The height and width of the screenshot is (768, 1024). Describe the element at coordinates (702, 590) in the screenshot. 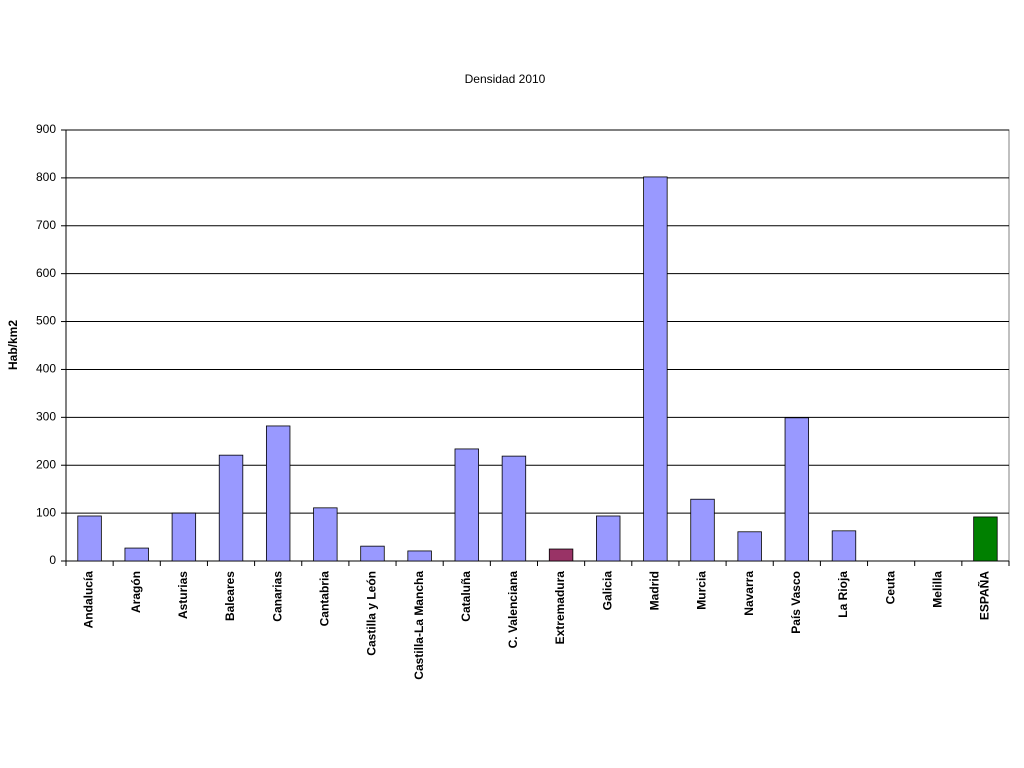

I see `x-tick-label: Murcia` at that location.